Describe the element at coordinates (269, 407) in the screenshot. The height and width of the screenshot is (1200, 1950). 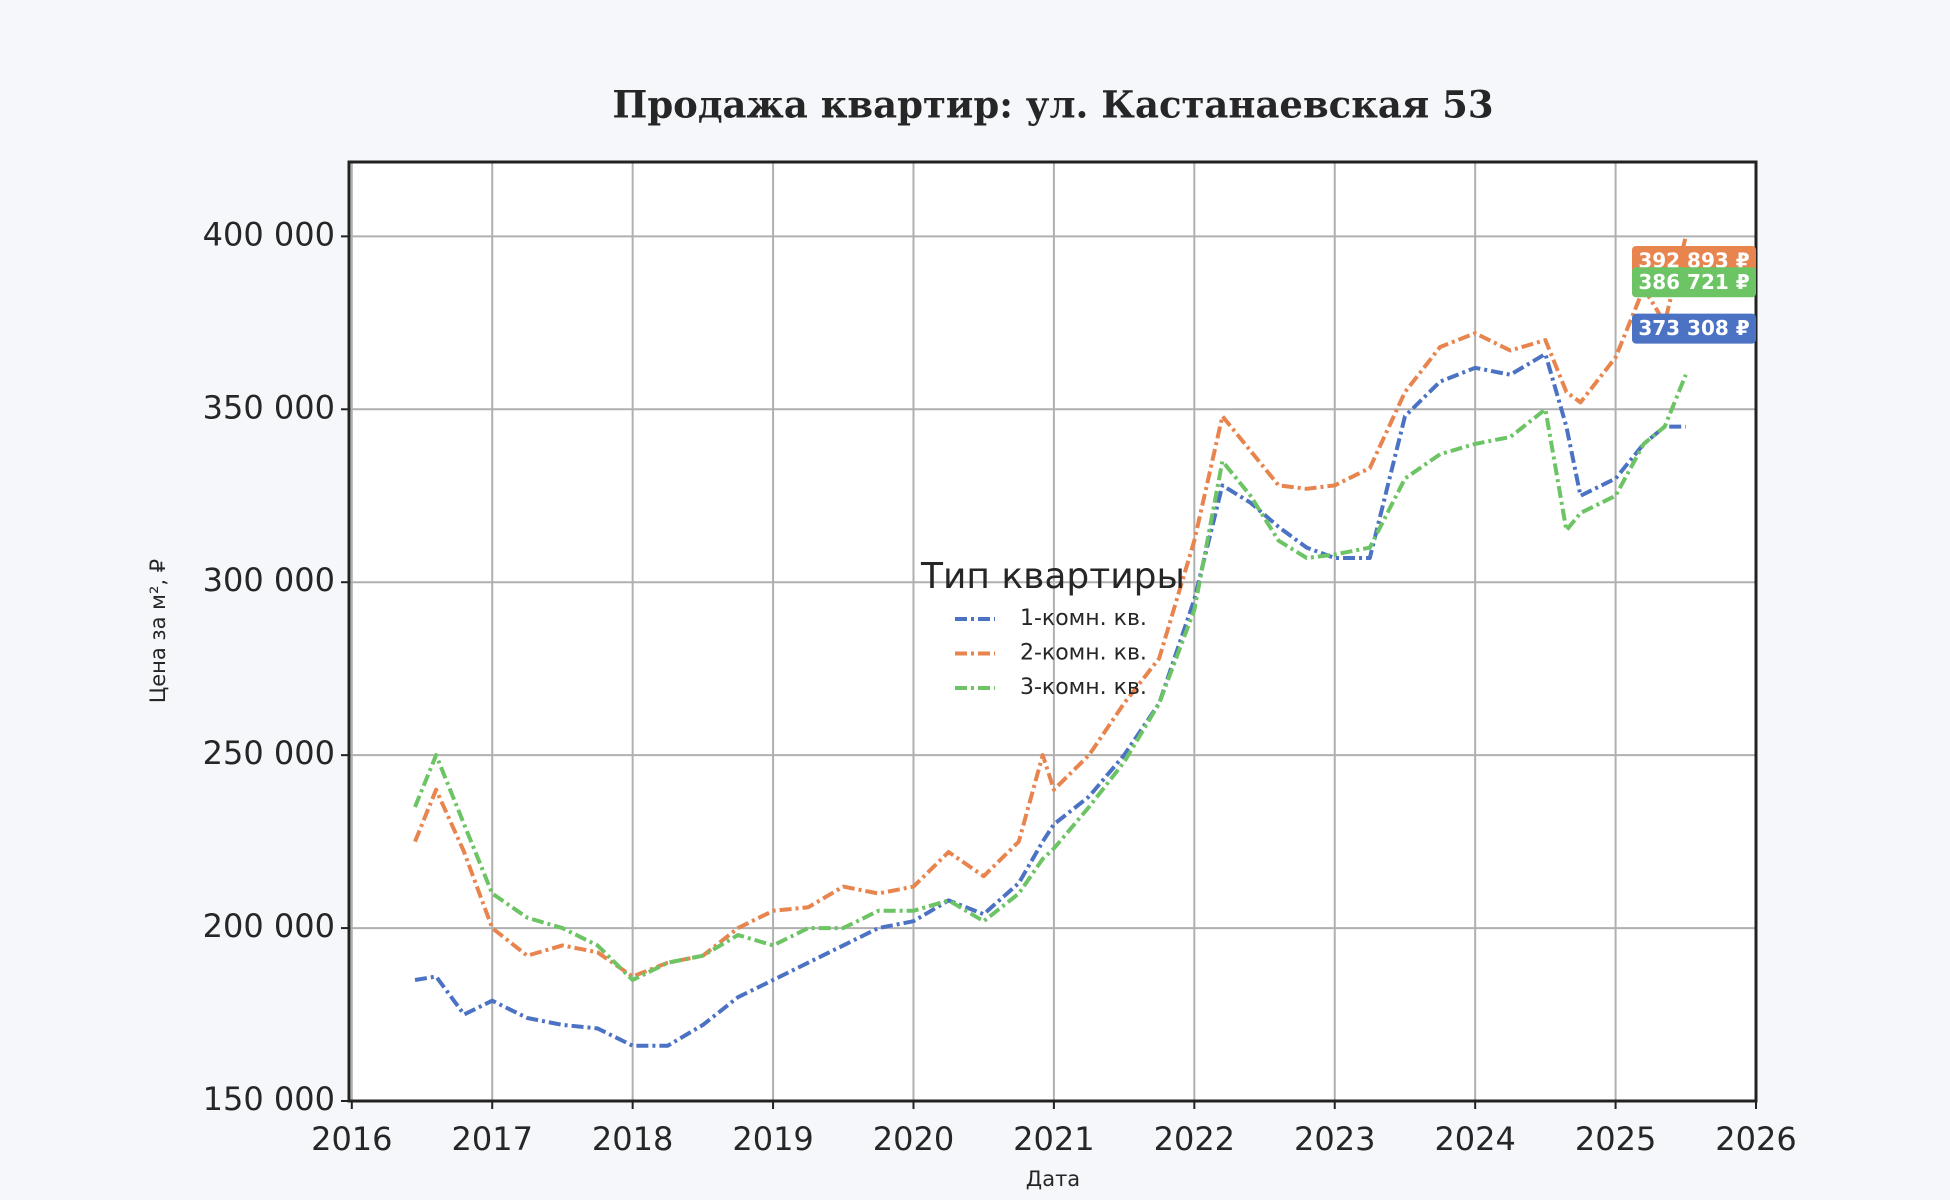
I see `y-tick-label: 350 000` at that location.